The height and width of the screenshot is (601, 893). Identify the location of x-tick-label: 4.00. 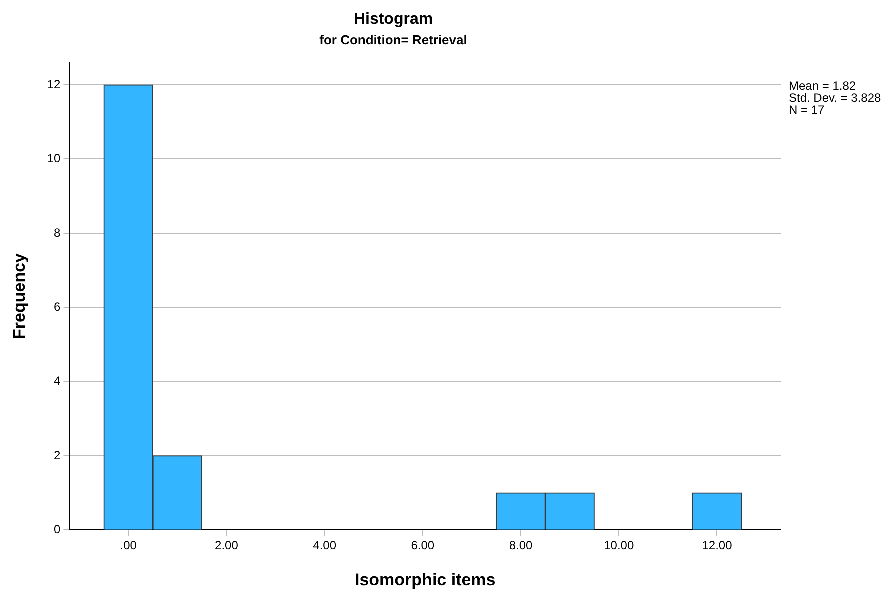
(325, 545).